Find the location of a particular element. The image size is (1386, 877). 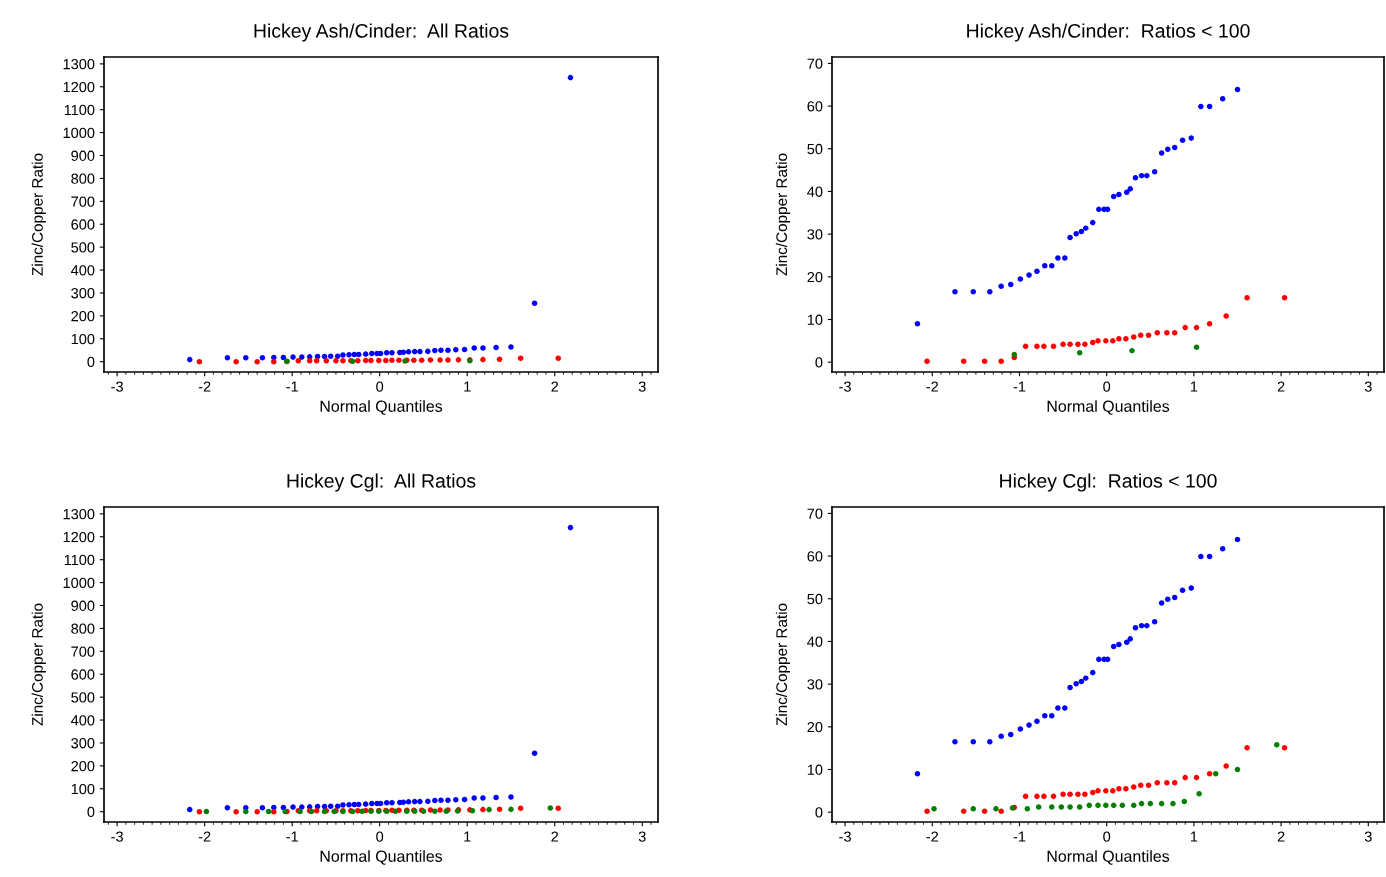

chart-title: Hickey Ash/Cinder: Ratios < 100 is located at coordinates (1108, 32).